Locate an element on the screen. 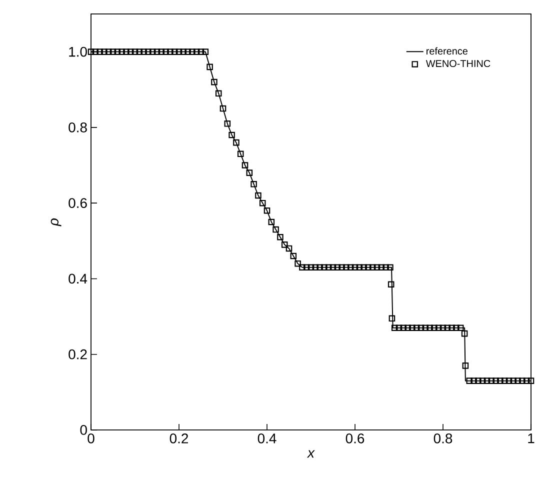 This screenshot has height=478, width=546. y-axis-title: ρ is located at coordinates (56, 222).